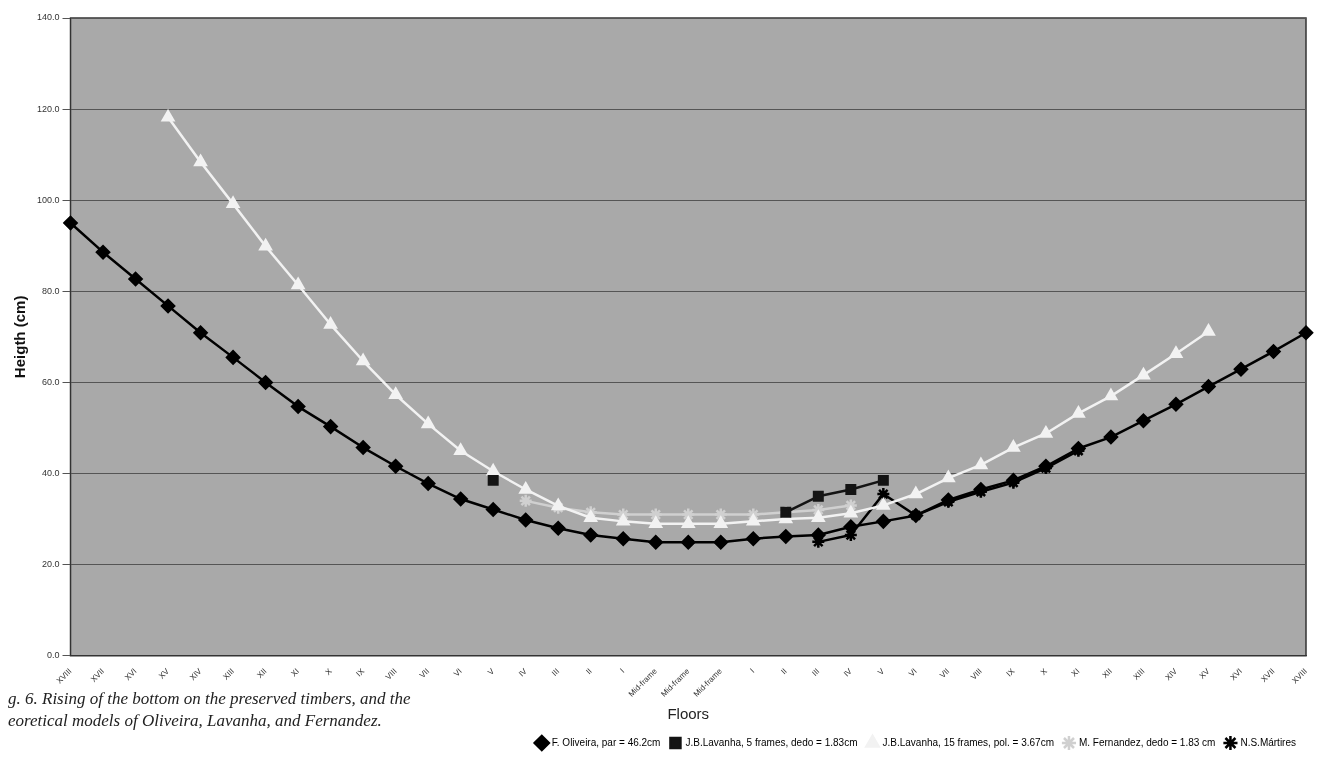 The image size is (1334, 766). I want to click on y-tick-label: 100.0, so click(48, 199).